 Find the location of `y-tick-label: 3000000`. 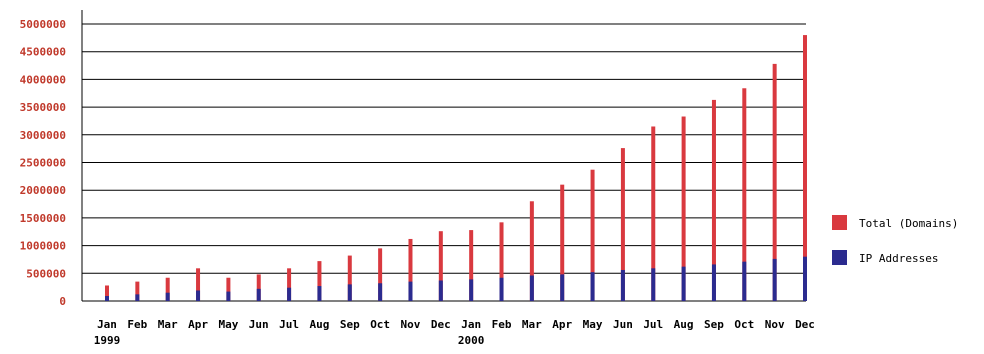

y-tick-label: 3000000 is located at coordinates (43, 135).